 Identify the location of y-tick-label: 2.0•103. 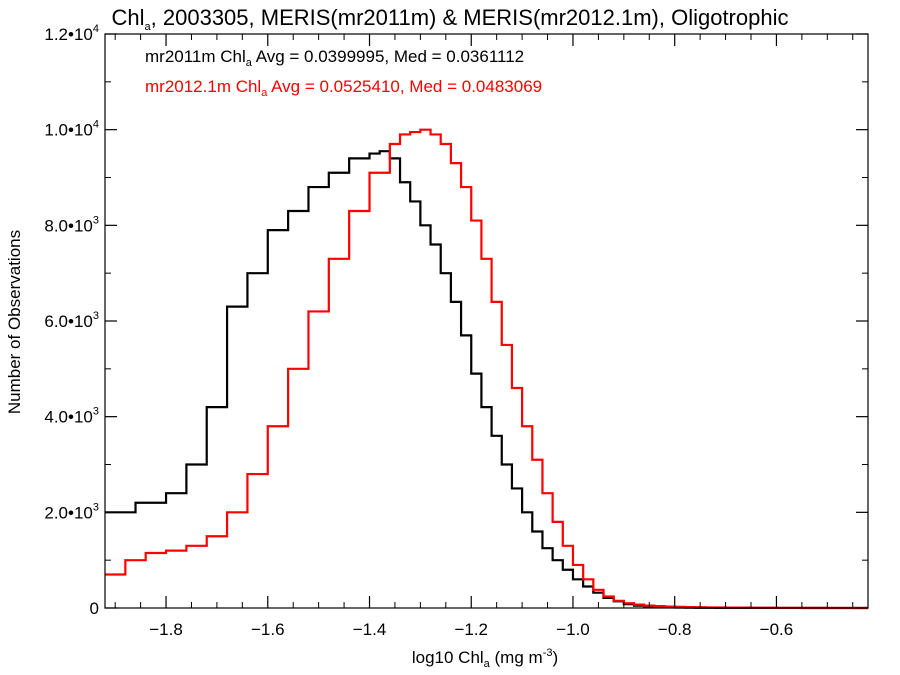
(71, 511).